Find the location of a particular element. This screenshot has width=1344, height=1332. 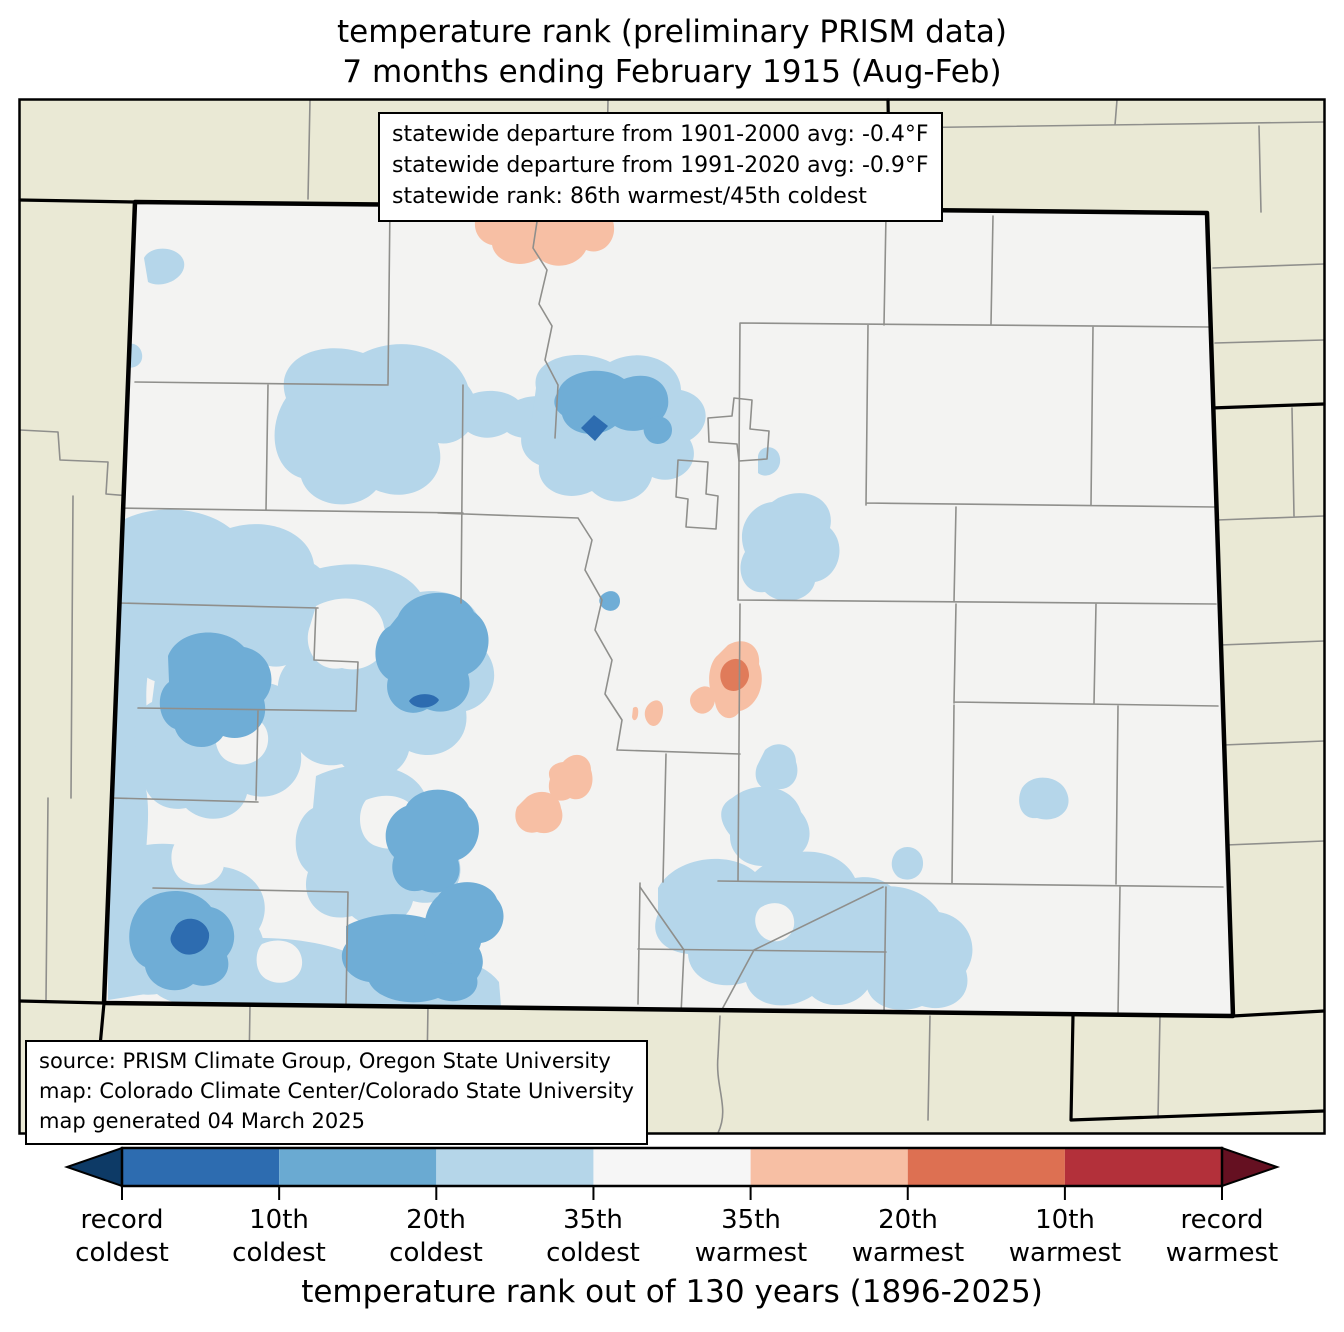

colorbar-ticks is located at coordinates (672, 1193).